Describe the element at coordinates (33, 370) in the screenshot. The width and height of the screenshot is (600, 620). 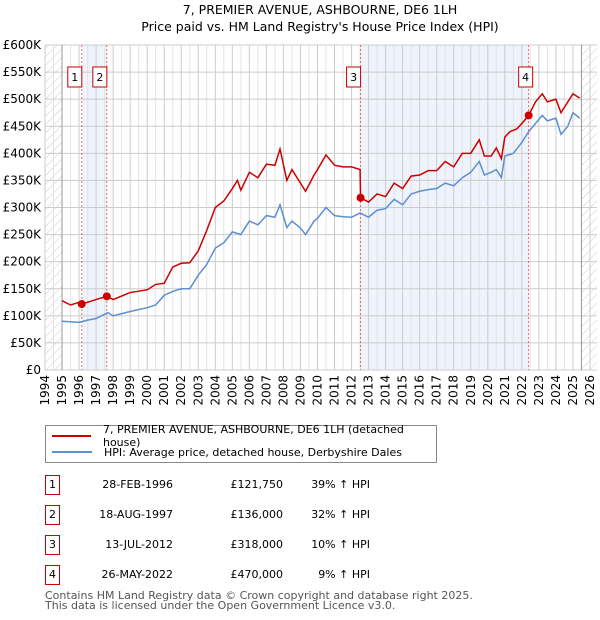
I see `y-tick-label: £0` at that location.